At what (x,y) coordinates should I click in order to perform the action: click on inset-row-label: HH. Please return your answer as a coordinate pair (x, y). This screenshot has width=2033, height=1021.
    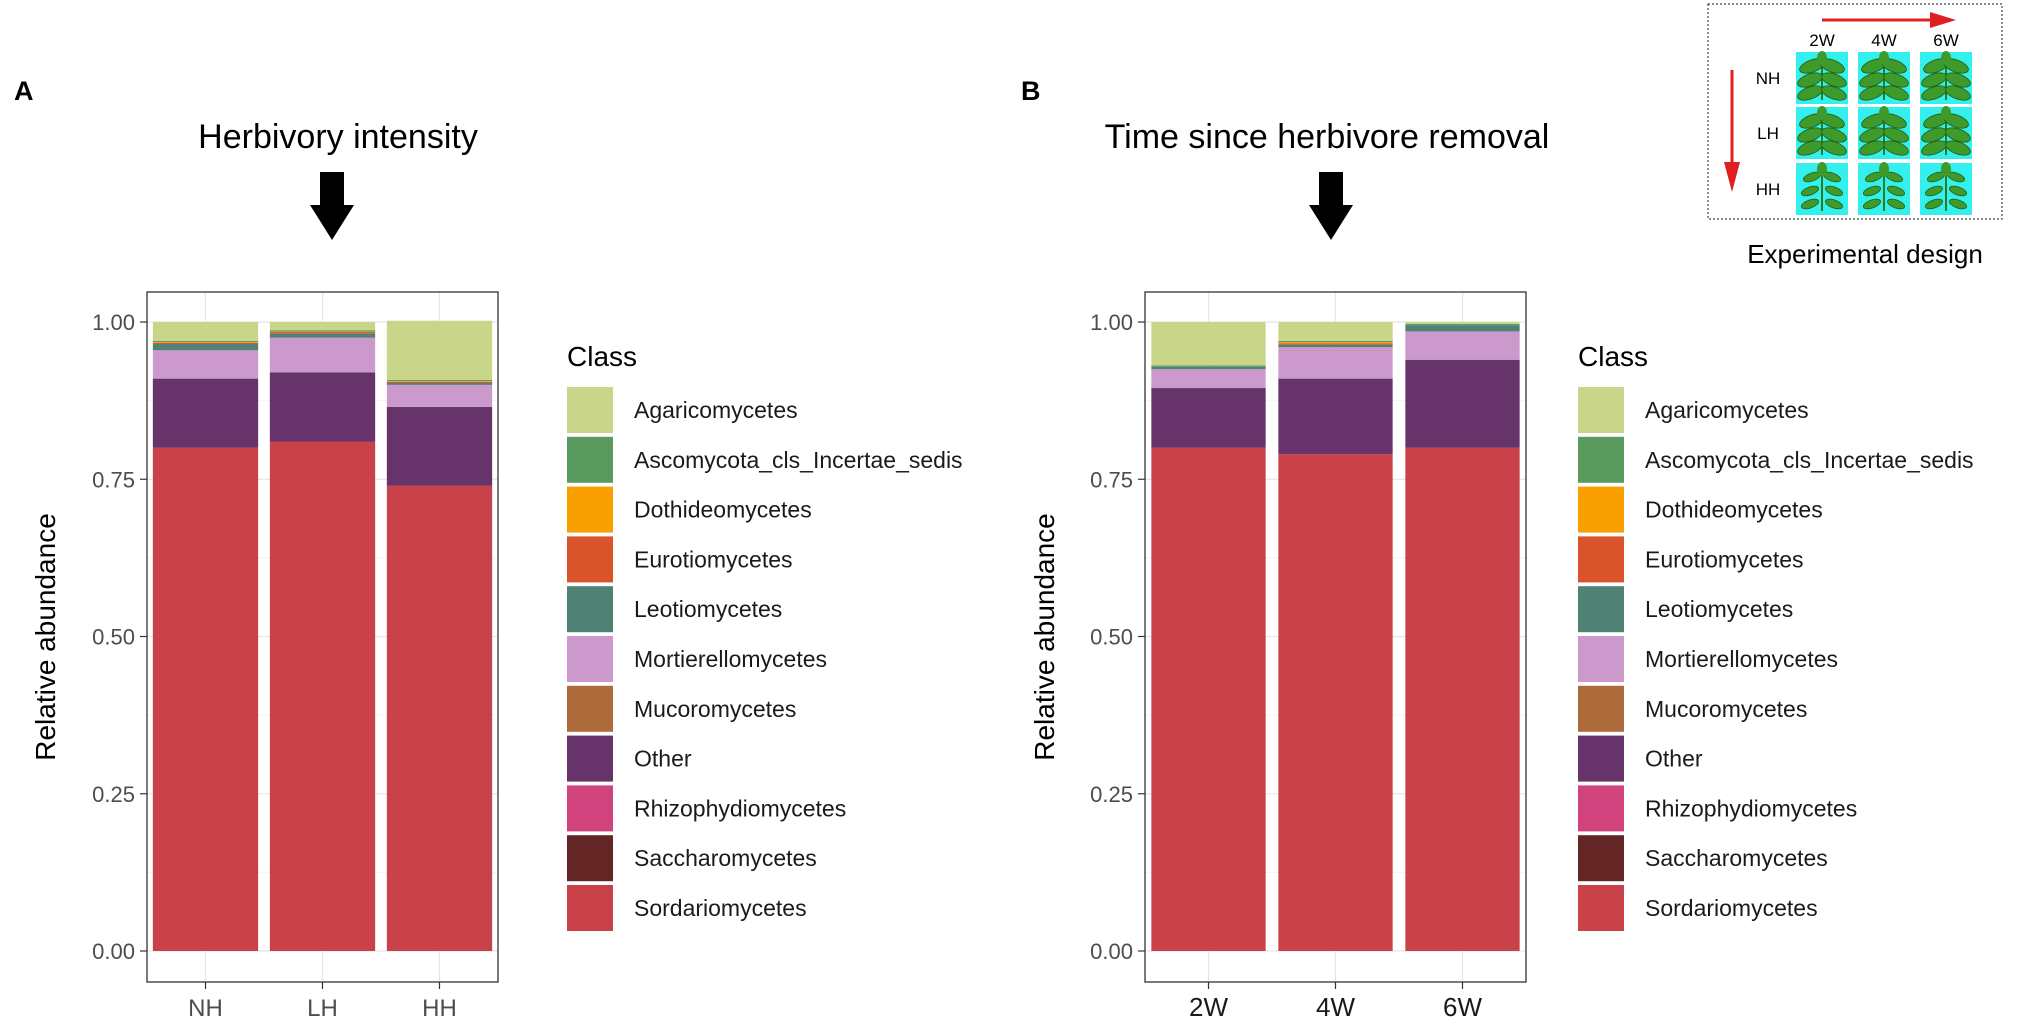
    Looking at the image, I should click on (1768, 189).